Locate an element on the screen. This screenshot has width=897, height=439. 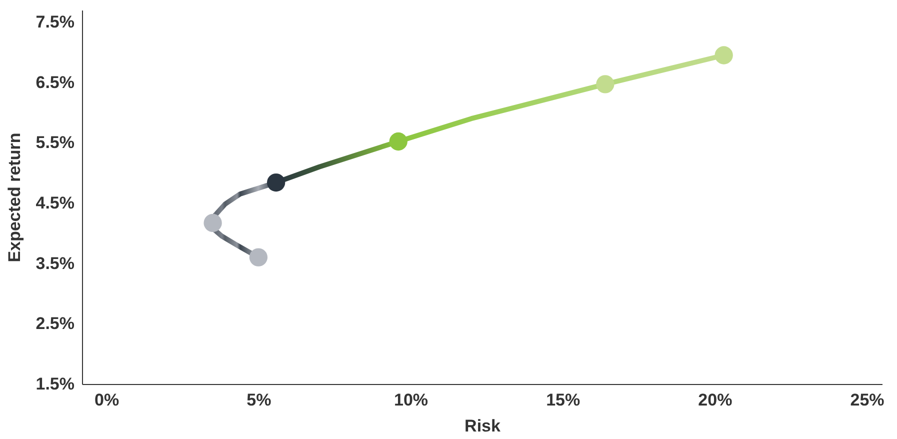
y-tick-label: 5.5% is located at coordinates (55, 142).